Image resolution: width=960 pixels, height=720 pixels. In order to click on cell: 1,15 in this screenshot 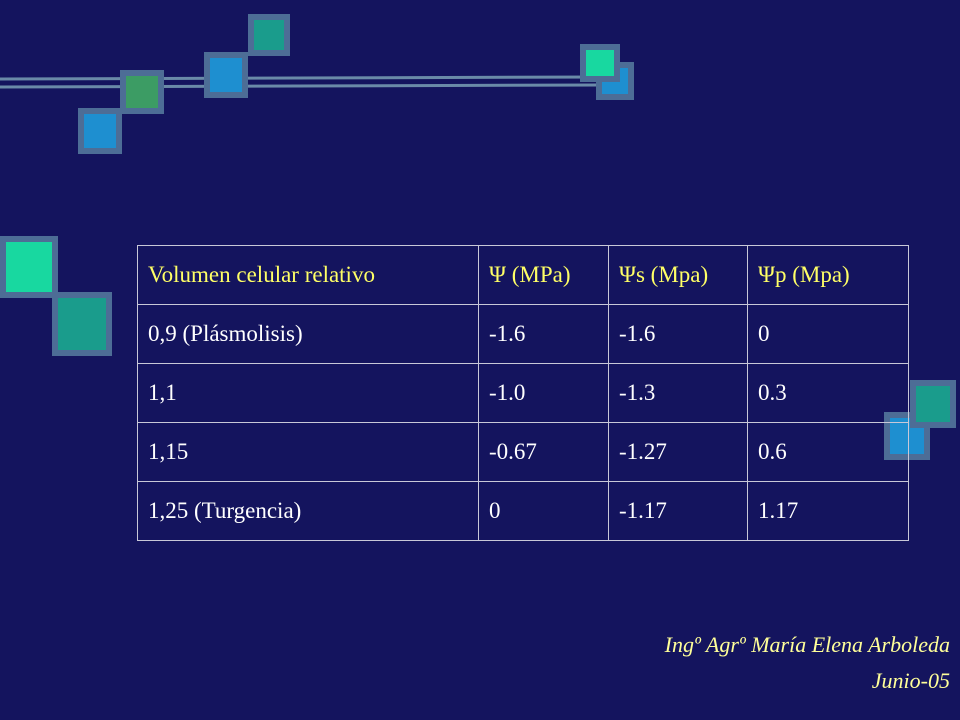, I will do `click(308, 452)`.